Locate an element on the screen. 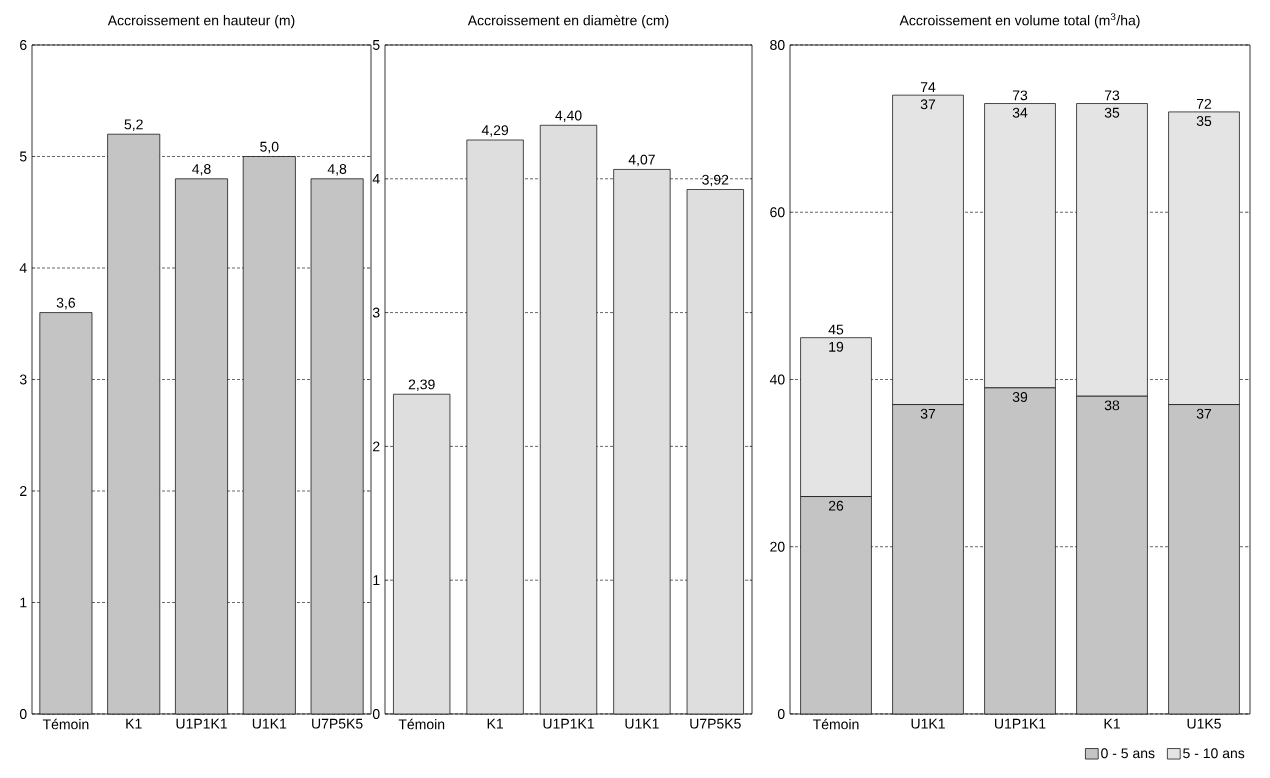 The height and width of the screenshot is (778, 1270). data-label: 4,29 is located at coordinates (495, 131).